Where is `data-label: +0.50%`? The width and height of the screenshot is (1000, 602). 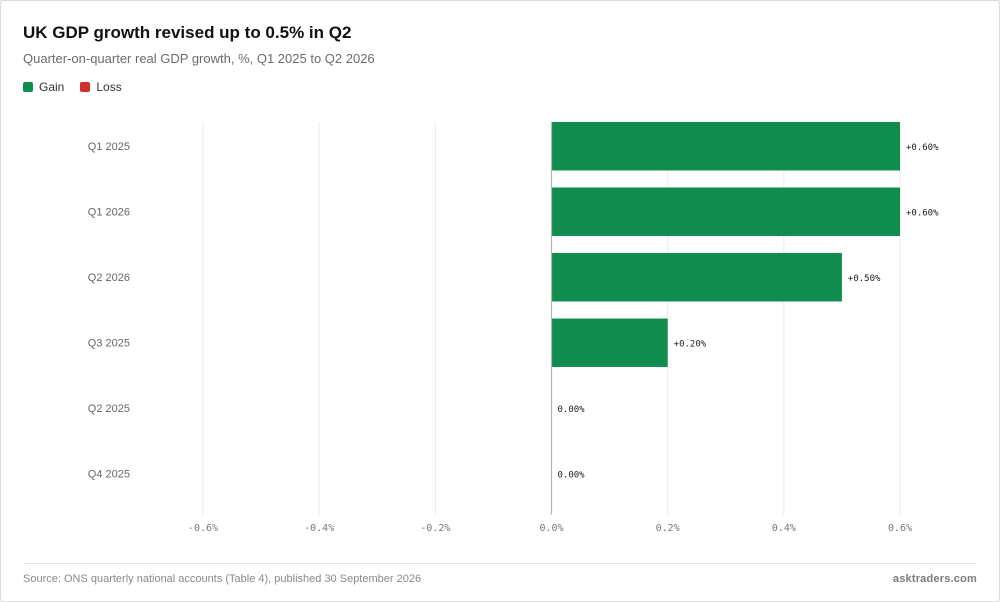 data-label: +0.50% is located at coordinates (864, 279).